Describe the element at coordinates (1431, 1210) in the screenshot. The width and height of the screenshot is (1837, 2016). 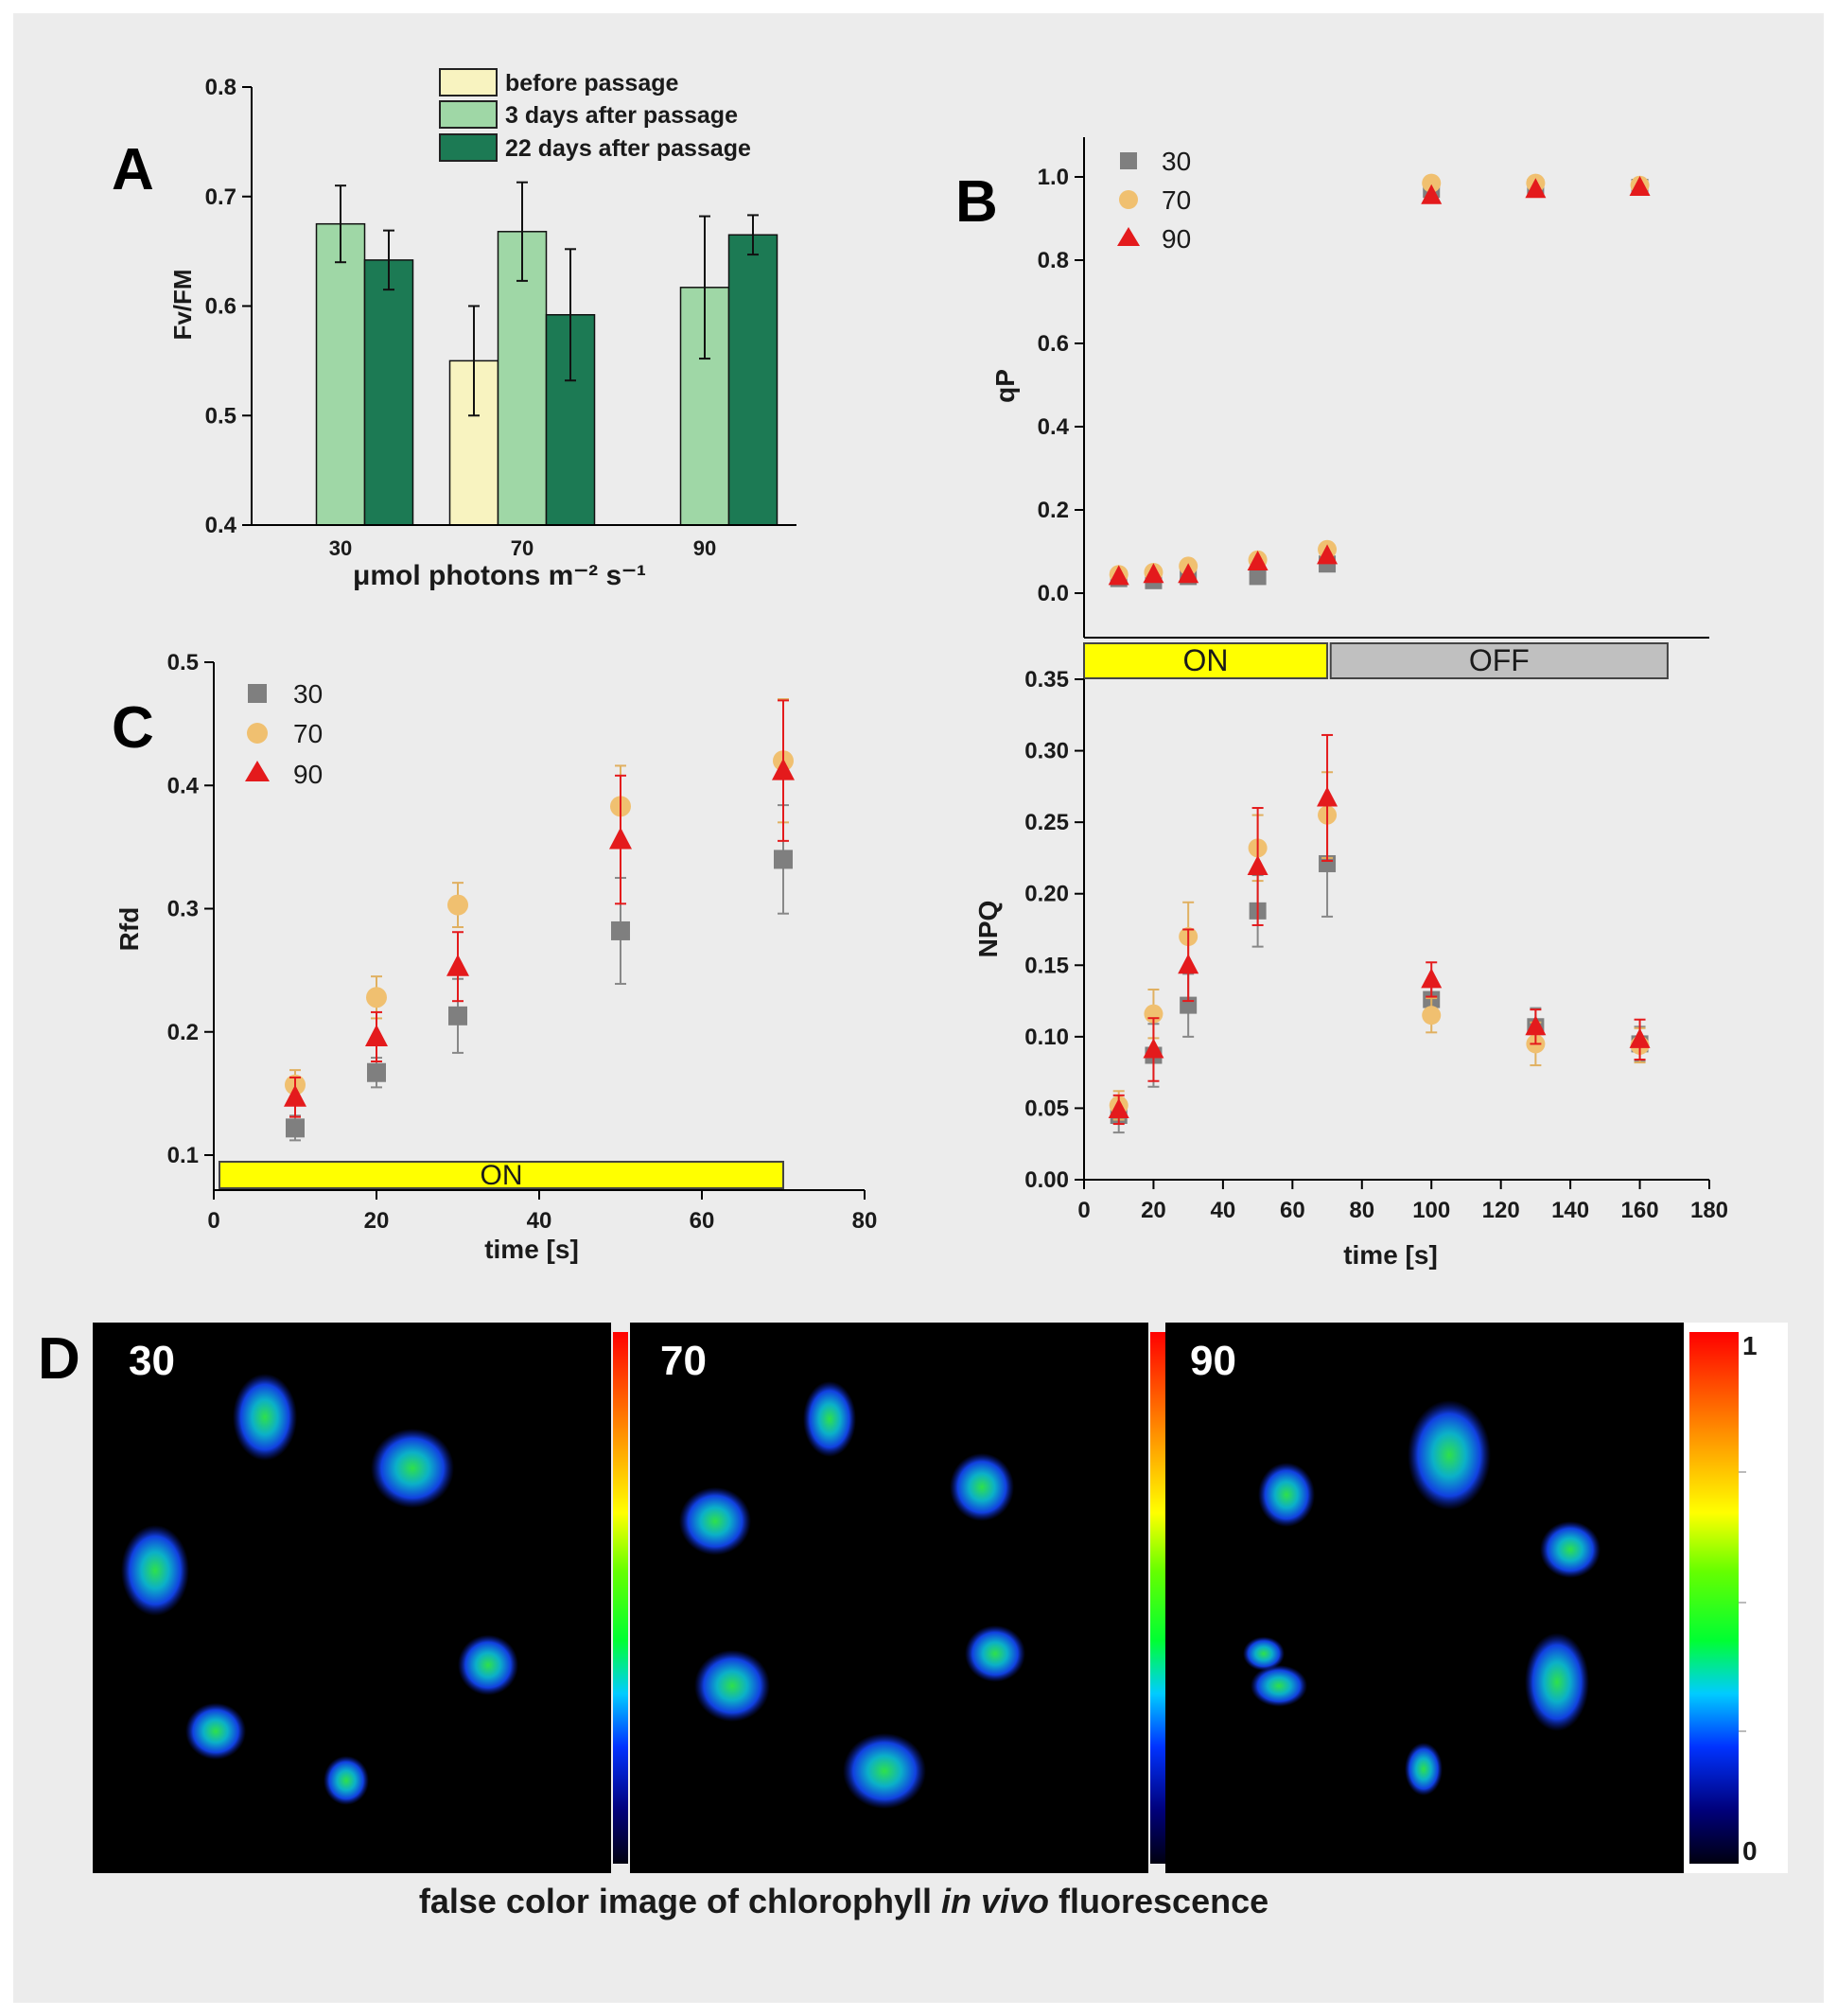
I see `panel-b-npq-x-tick-label: 100` at that location.